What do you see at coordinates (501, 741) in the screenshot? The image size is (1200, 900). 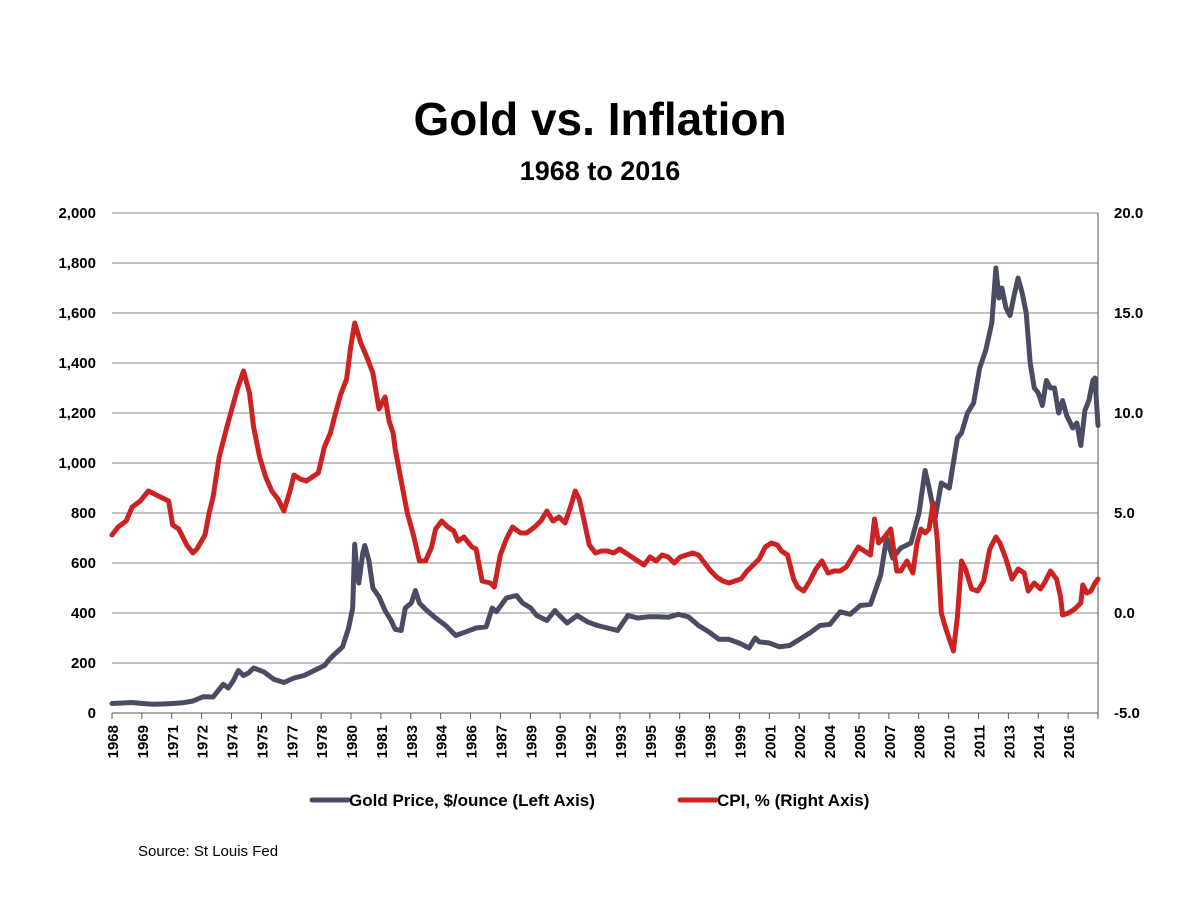 I see `x-tick-label: 1987` at bounding box center [501, 741].